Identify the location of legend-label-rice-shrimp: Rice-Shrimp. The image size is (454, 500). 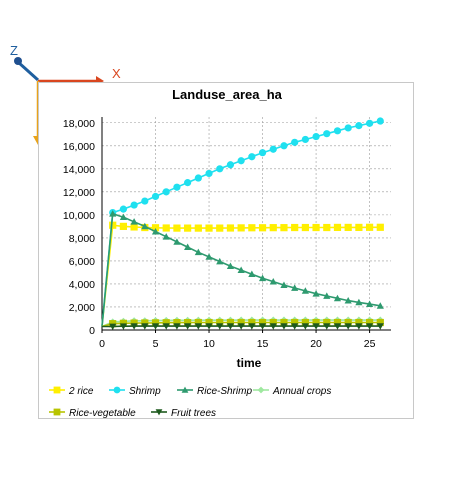
(224, 391).